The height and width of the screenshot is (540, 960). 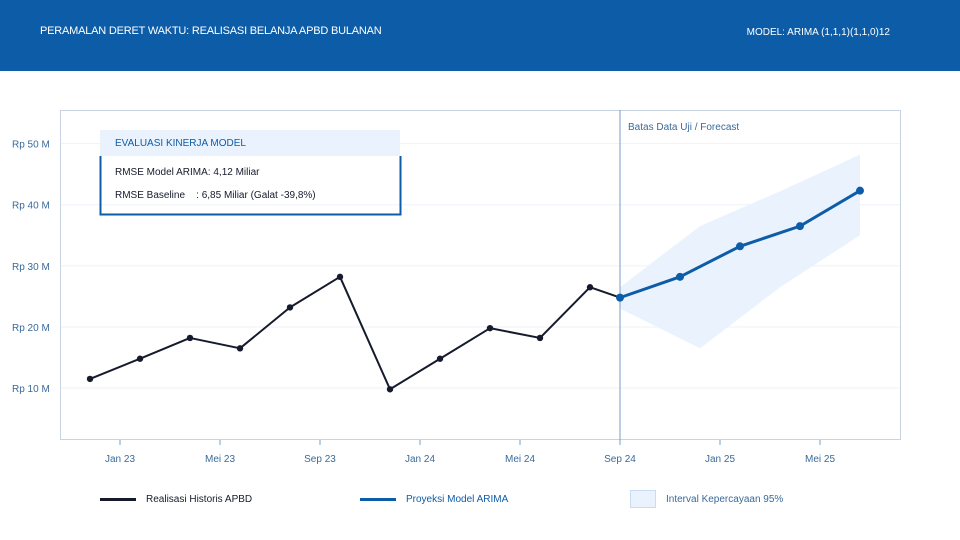 I want to click on y-tick-label: Rp 10 M, so click(x=31, y=389).